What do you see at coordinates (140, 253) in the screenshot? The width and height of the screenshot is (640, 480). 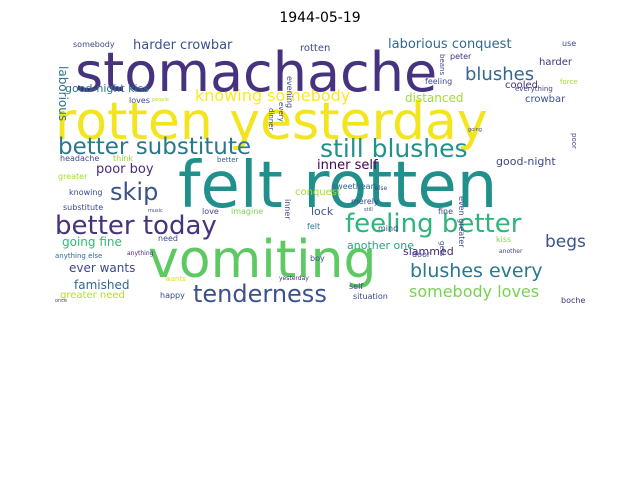 I see `word-anything: anything` at bounding box center [140, 253].